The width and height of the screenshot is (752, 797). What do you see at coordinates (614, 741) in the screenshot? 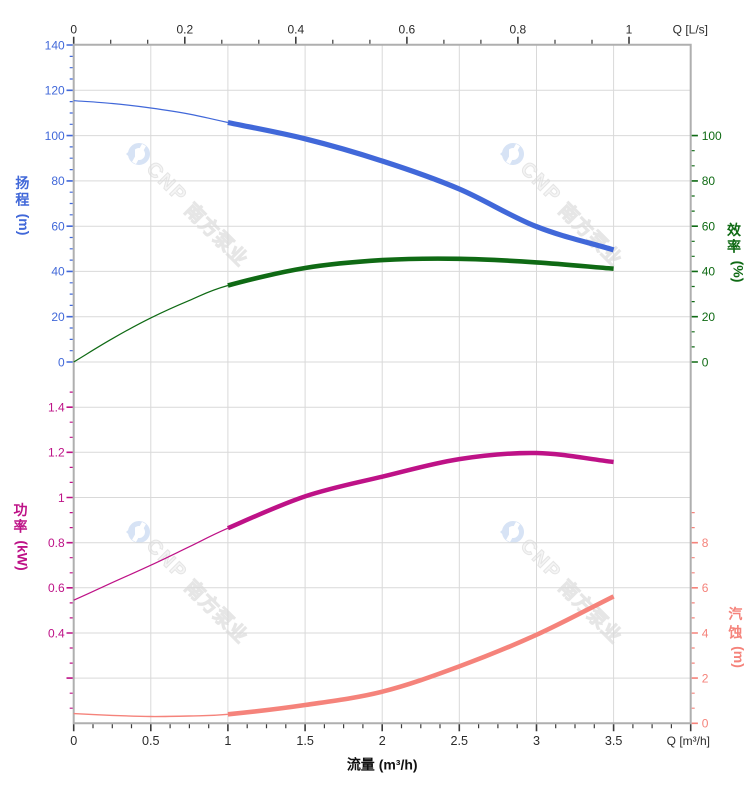
I see `svg-text: 3.5` at bounding box center [614, 741].